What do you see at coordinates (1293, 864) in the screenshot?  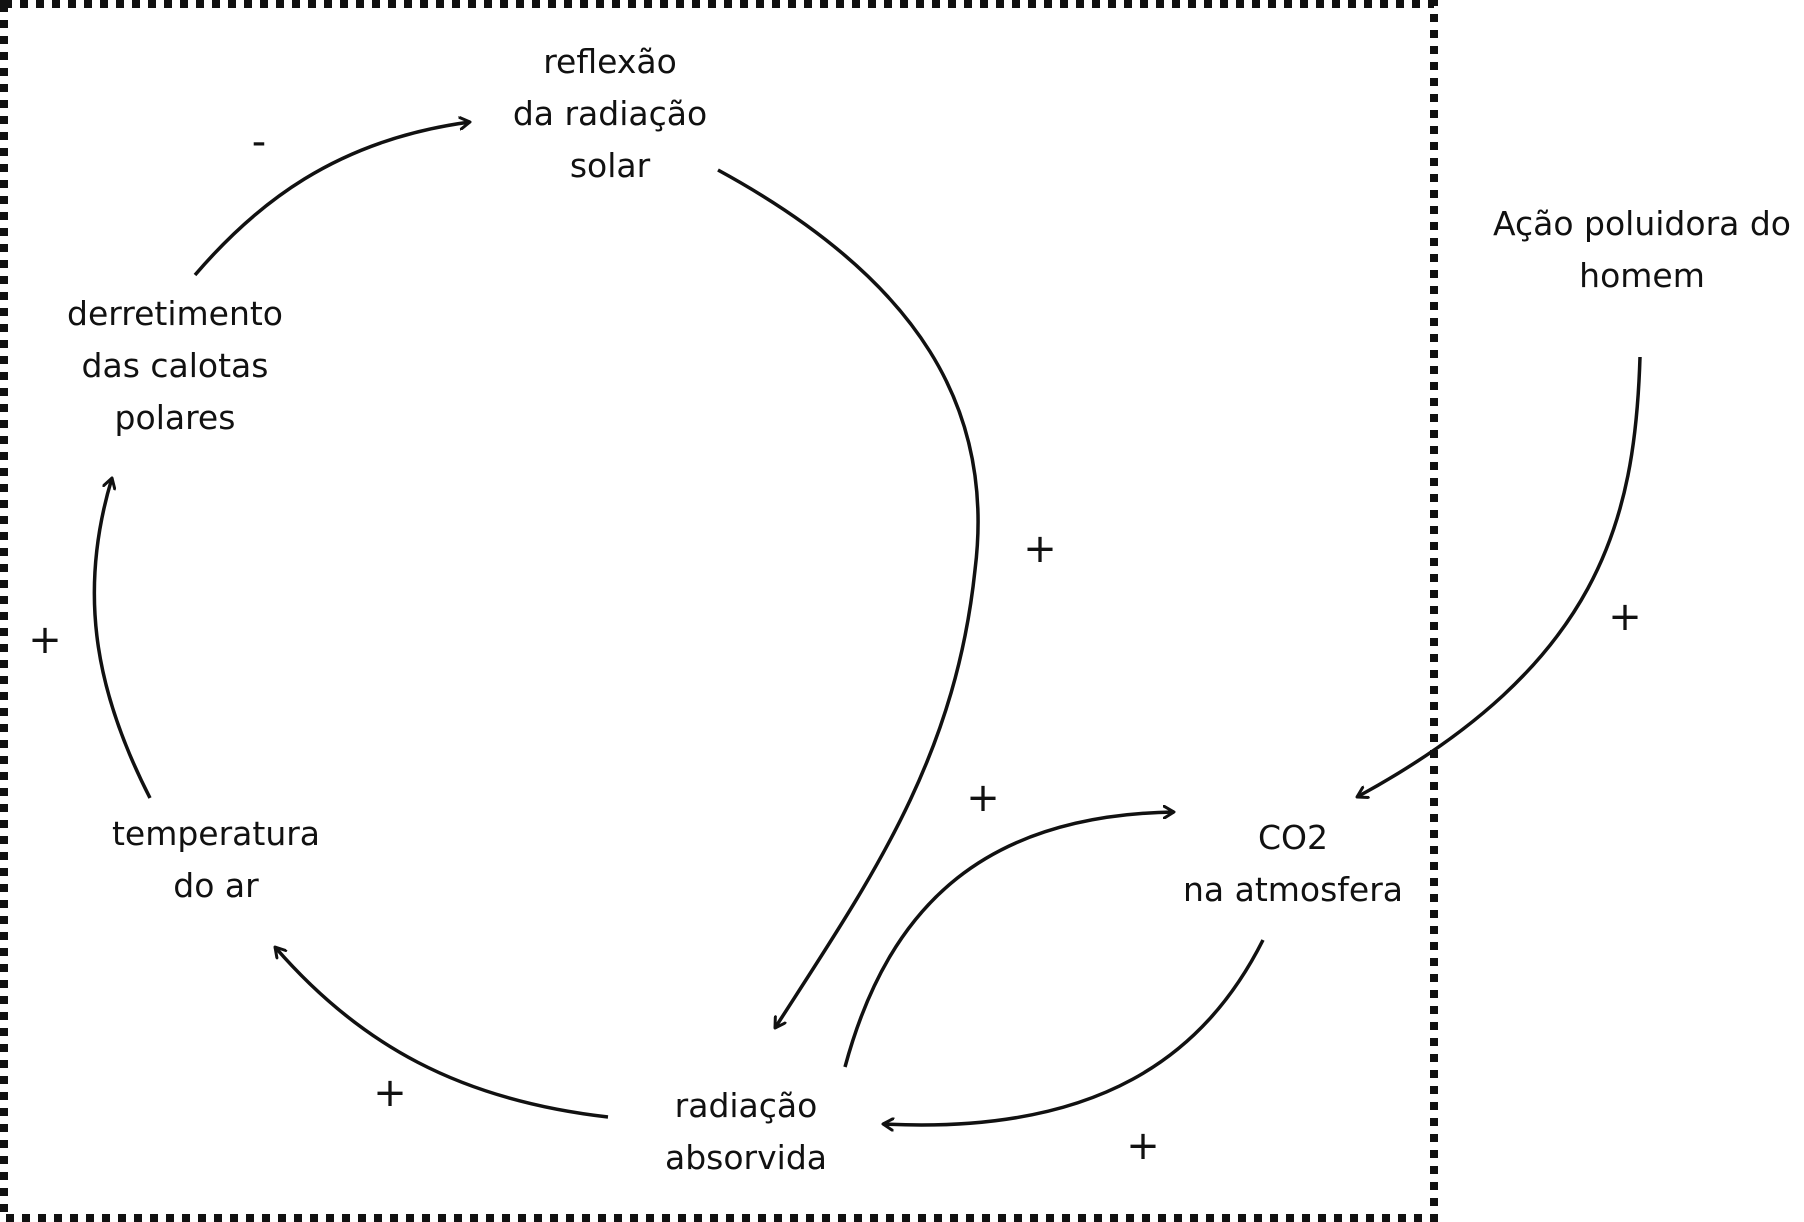 I see `node-co2-na-atmosfera: CO2 na atmosfera` at bounding box center [1293, 864].